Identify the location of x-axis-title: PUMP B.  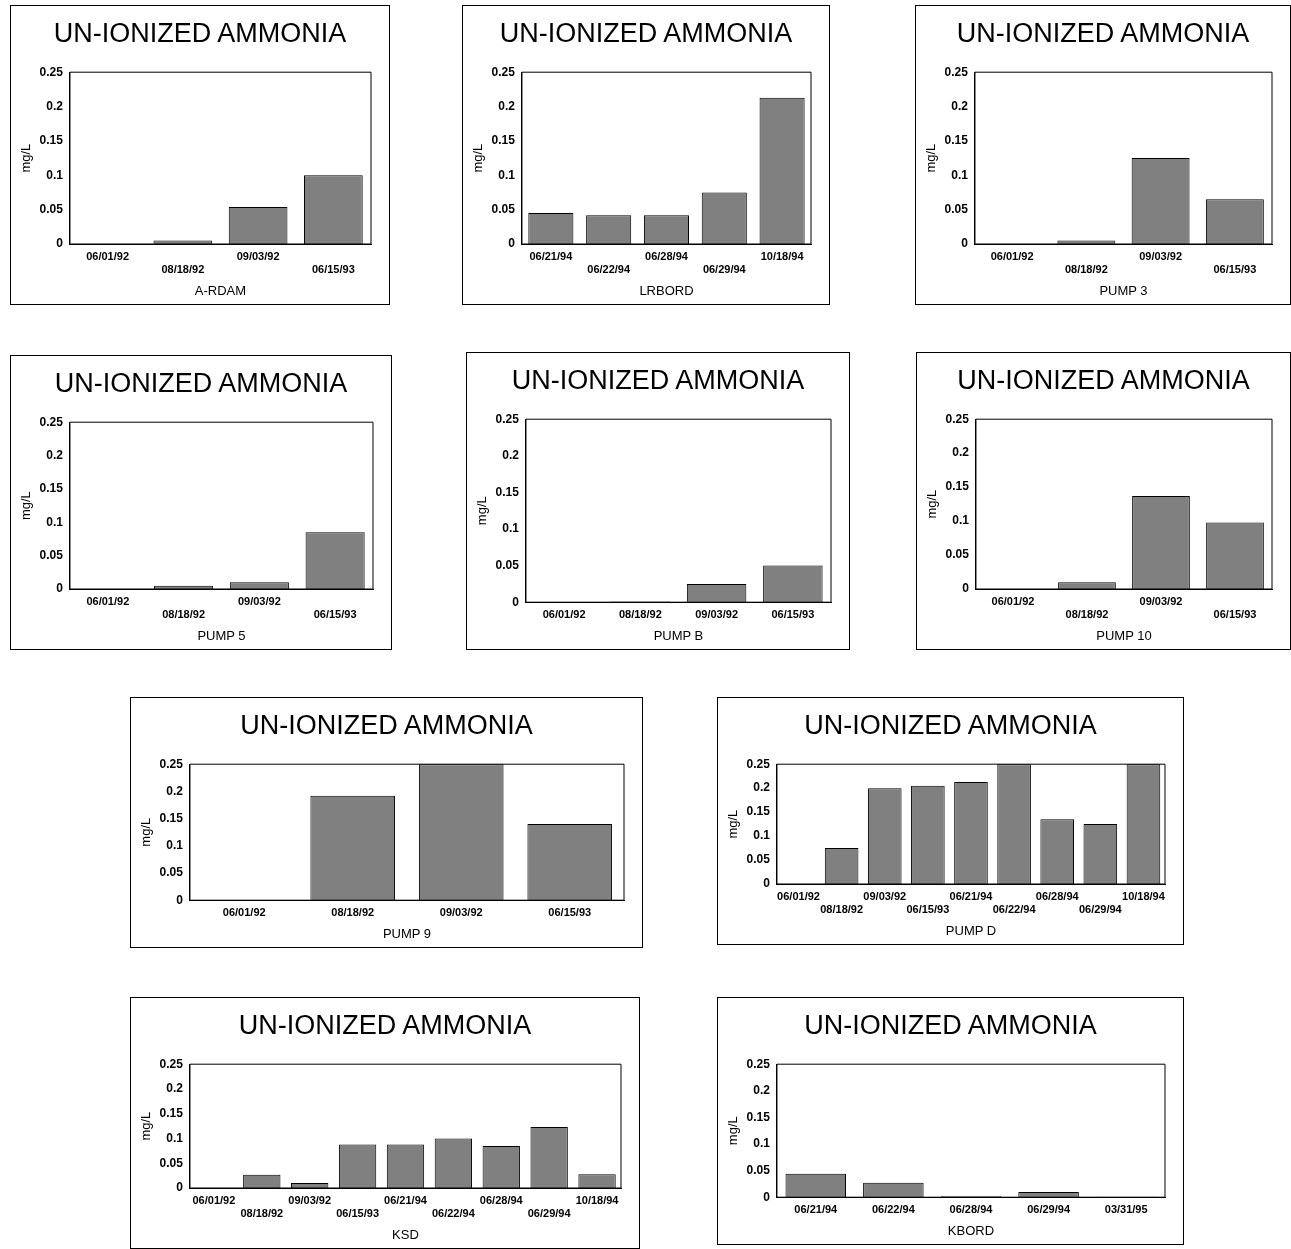
(678, 635).